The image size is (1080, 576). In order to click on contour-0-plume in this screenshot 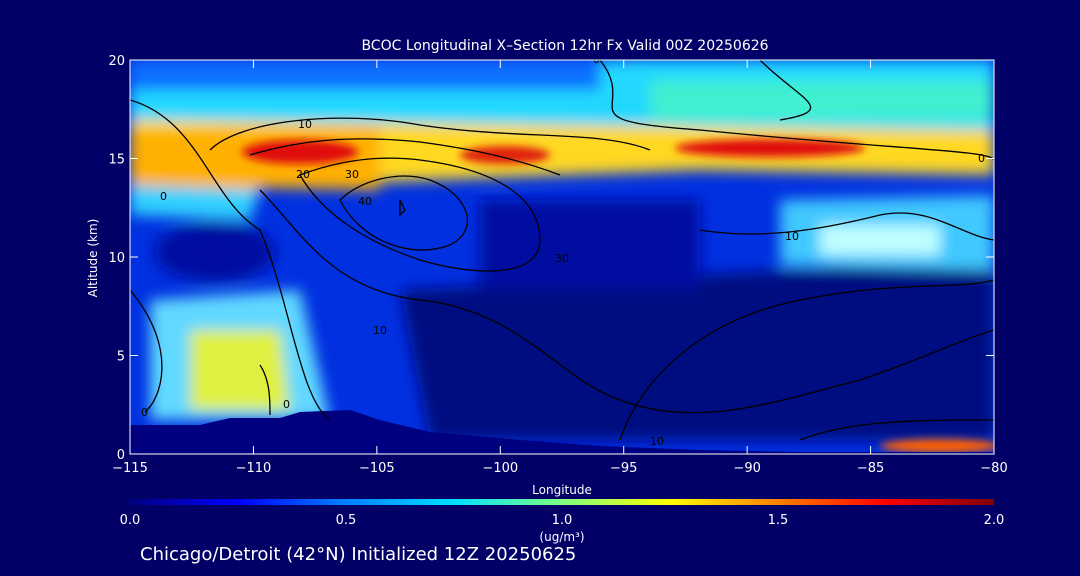, I will do `click(265, 390)`.